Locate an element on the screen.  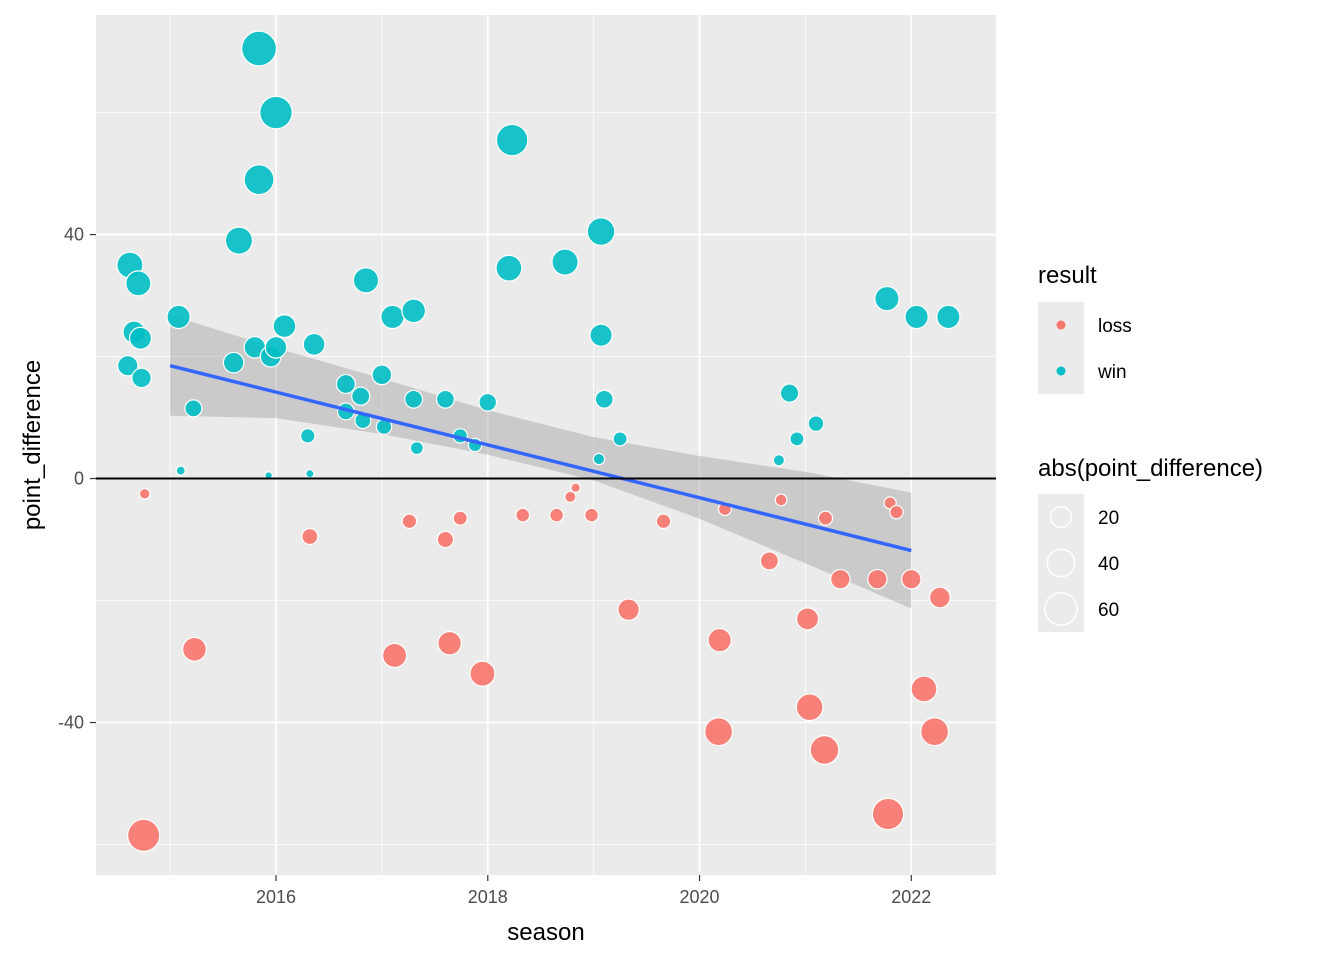
legend-key-loss is located at coordinates (1061, 325).